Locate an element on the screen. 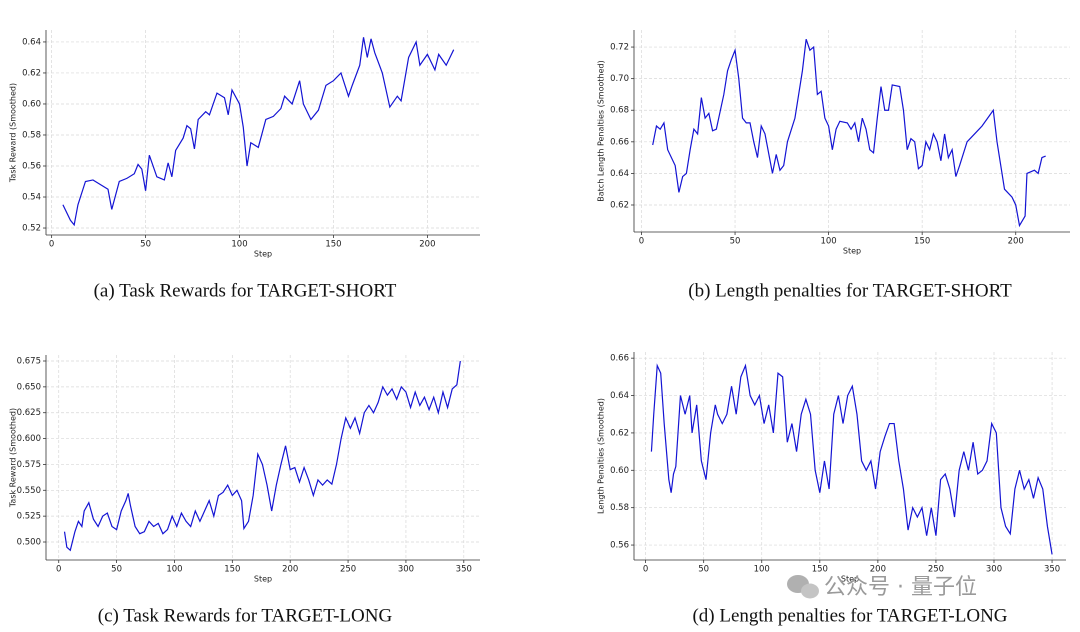 The image size is (1080, 632). y-tick-label: 0.54 is located at coordinates (31, 198).